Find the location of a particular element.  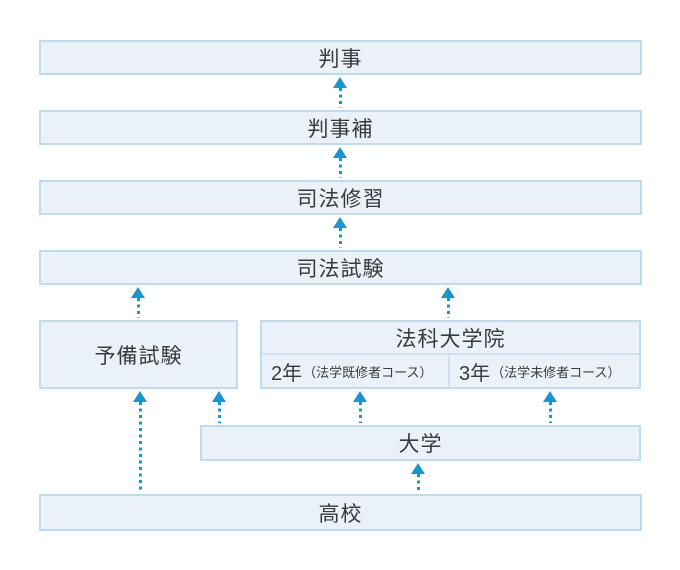

box-legal-apprenticeship: 司法修習 is located at coordinates (340, 197).